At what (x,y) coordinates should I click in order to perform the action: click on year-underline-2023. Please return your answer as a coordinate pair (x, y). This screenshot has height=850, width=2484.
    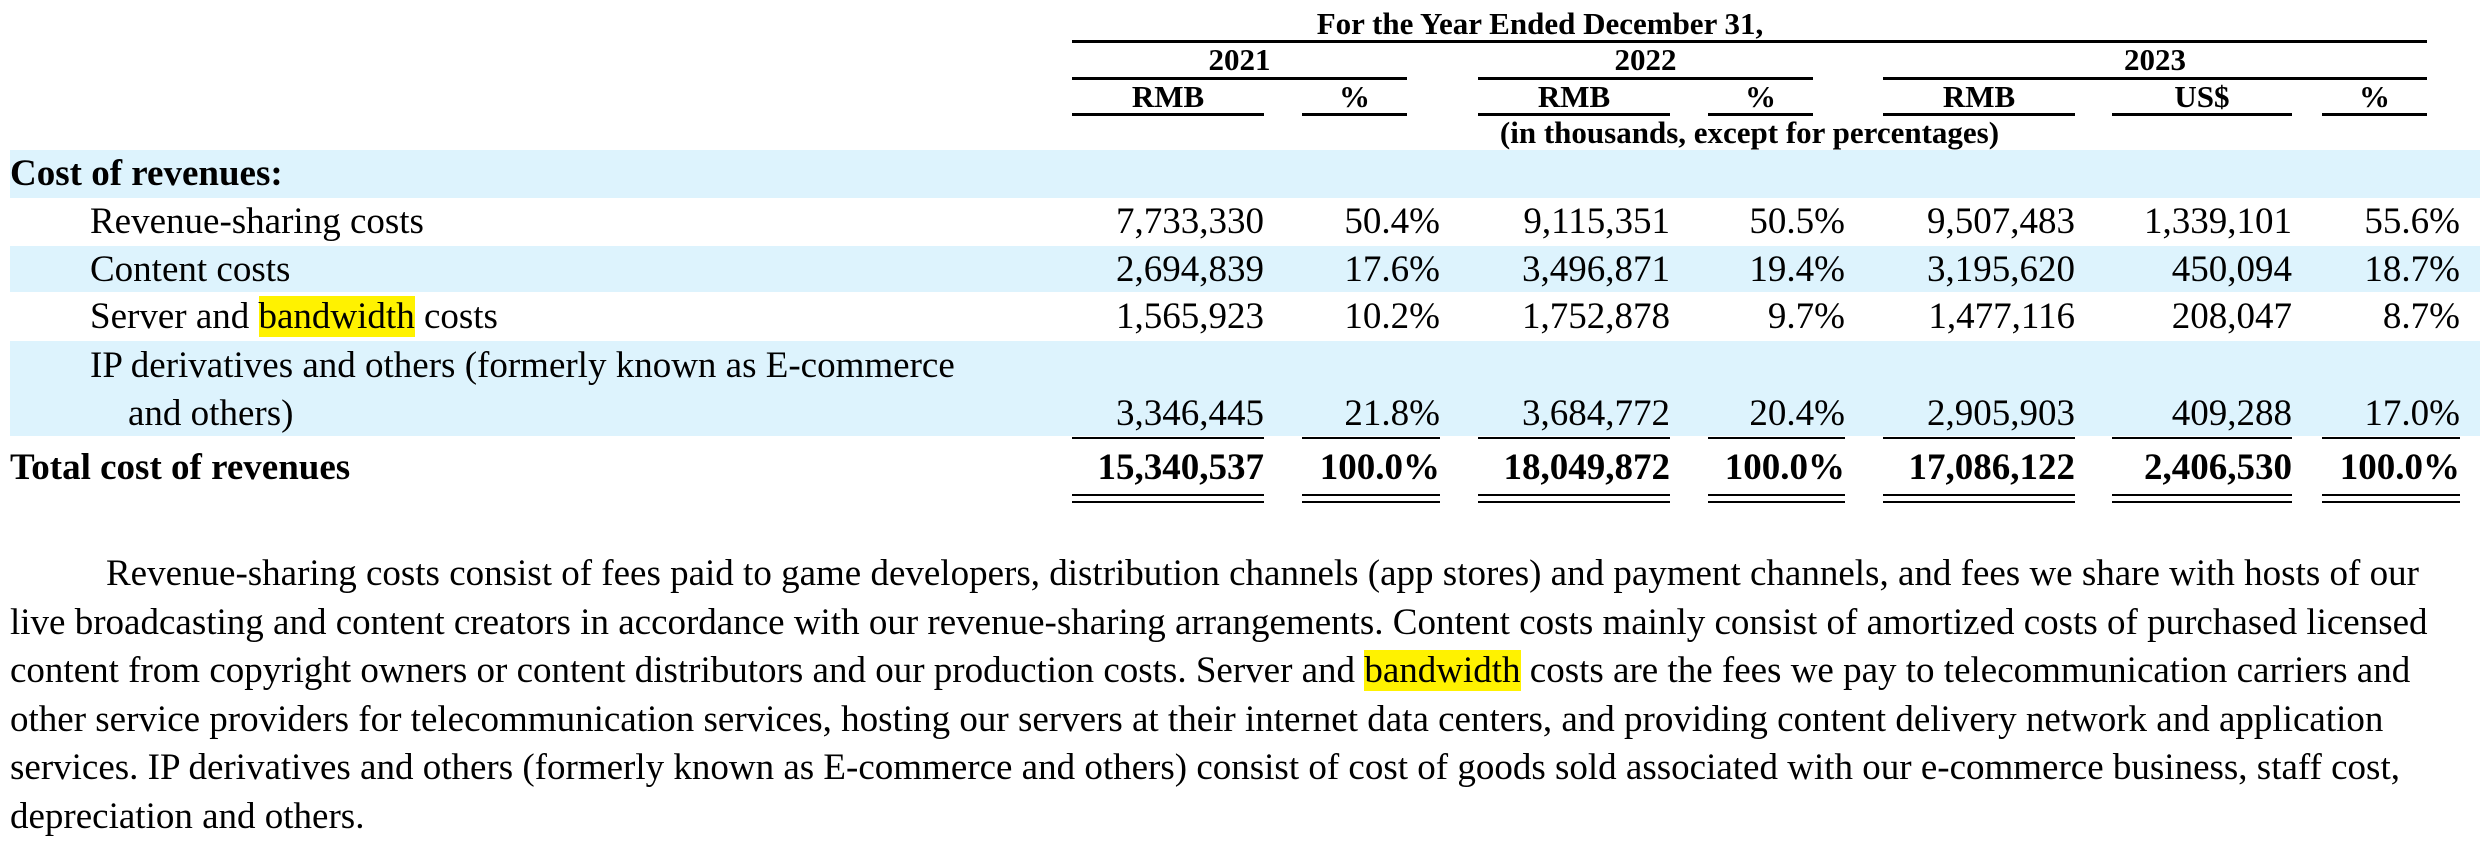
    Looking at the image, I should click on (2155, 78).